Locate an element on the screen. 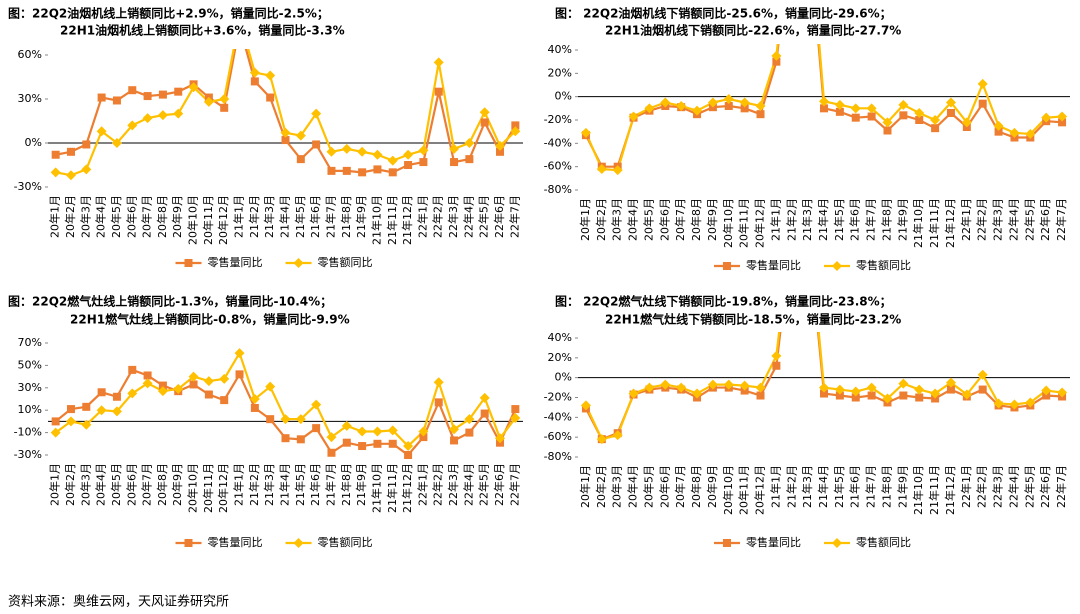 This screenshot has width=1080, height=614. y-tick-label: -30% is located at coordinates (28, 454).